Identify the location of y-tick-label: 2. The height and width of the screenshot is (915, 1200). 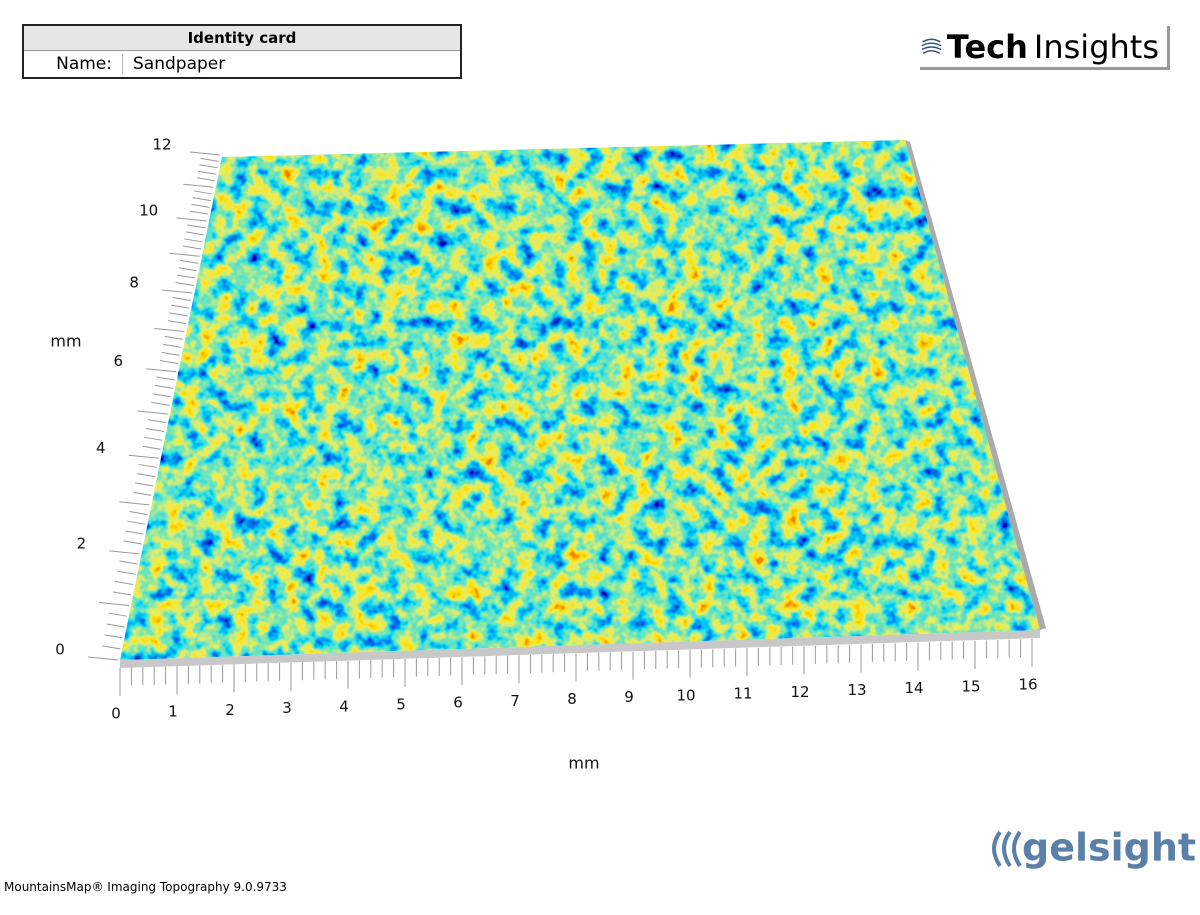
(82, 543).